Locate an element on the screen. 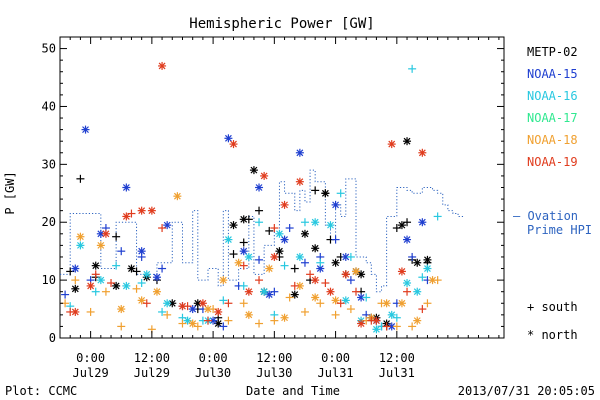 The height and width of the screenshot is (400, 600). ovation-legend-line1: — Ovation is located at coordinates (545, 216).